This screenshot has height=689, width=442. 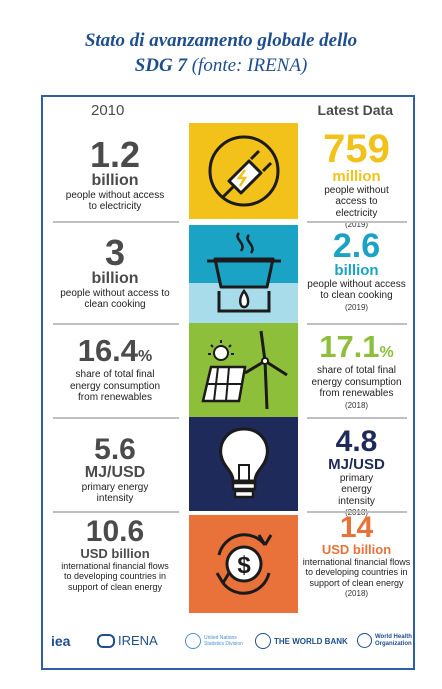 I want to click on right-unit: USD billion, so click(x=356, y=549).